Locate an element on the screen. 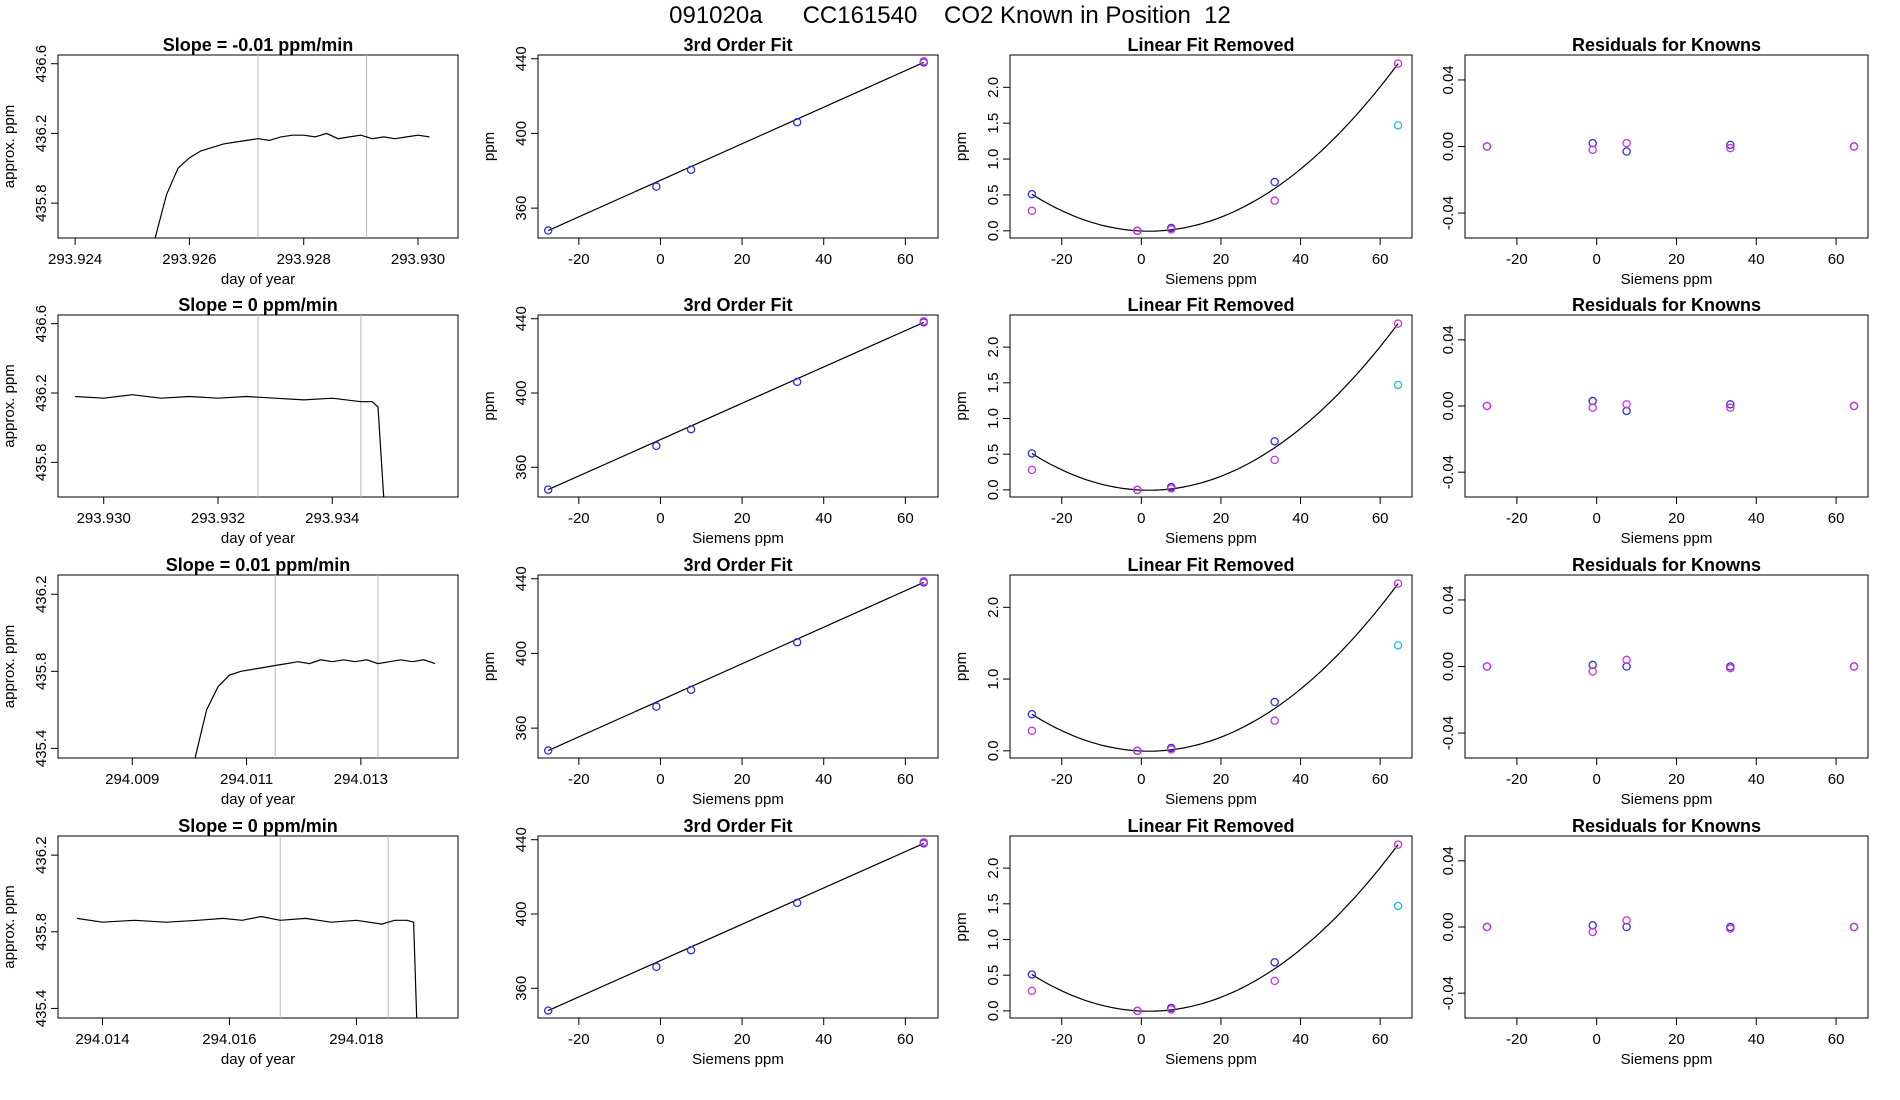 The image size is (1900, 1100). row3-col2-fit-line is located at coordinates (735, 666).